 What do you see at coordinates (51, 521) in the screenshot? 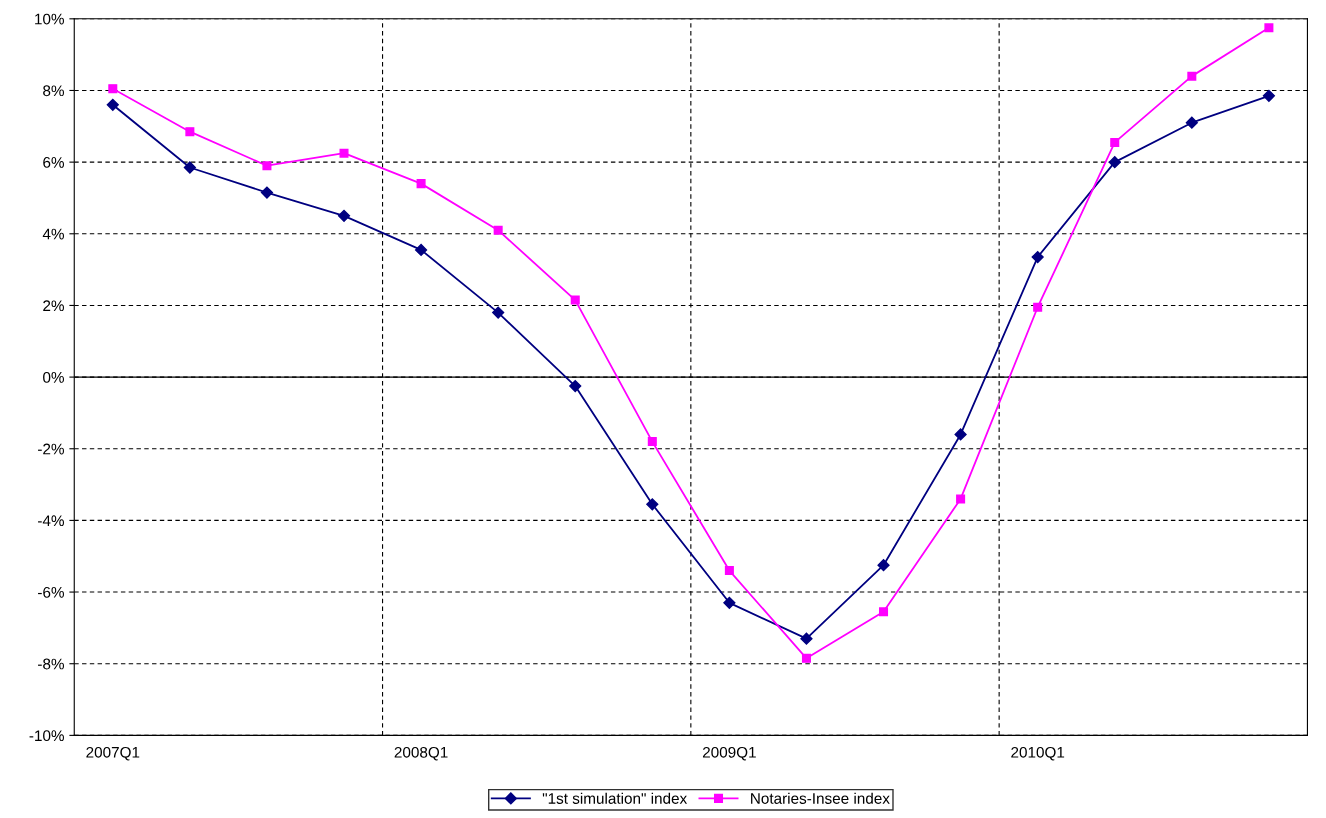
I see `y-tick-label: -4%` at bounding box center [51, 521].